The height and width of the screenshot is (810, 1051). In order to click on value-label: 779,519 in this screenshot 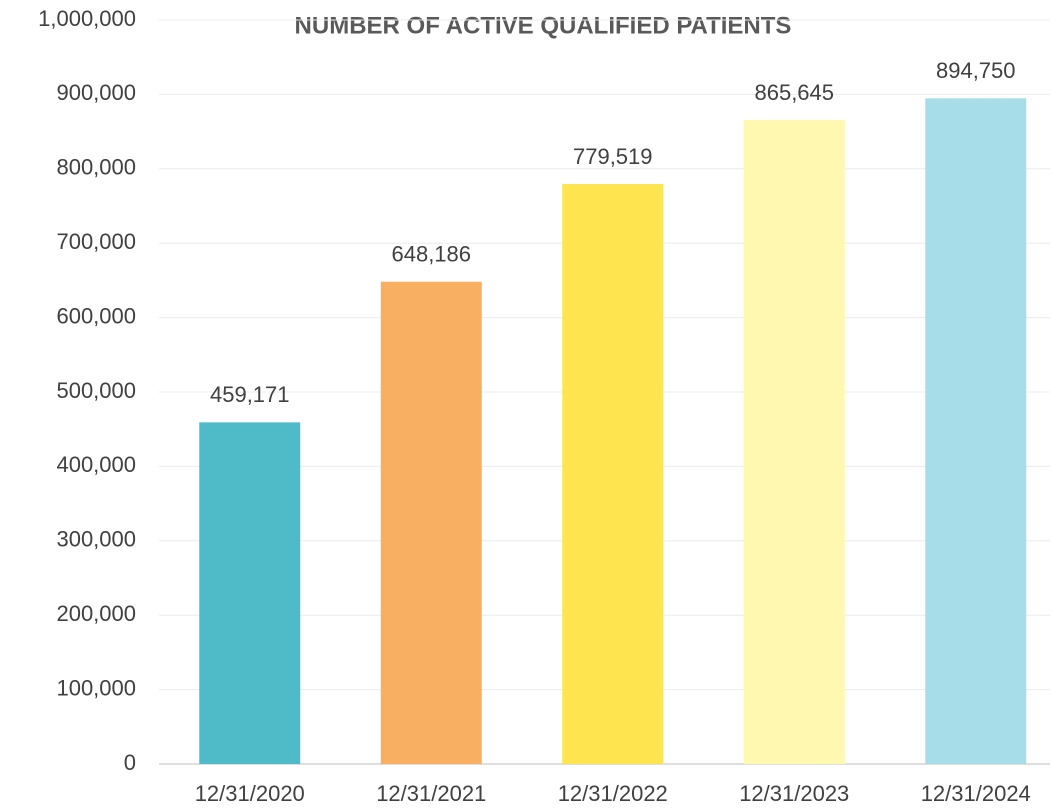, I will do `click(613, 156)`.